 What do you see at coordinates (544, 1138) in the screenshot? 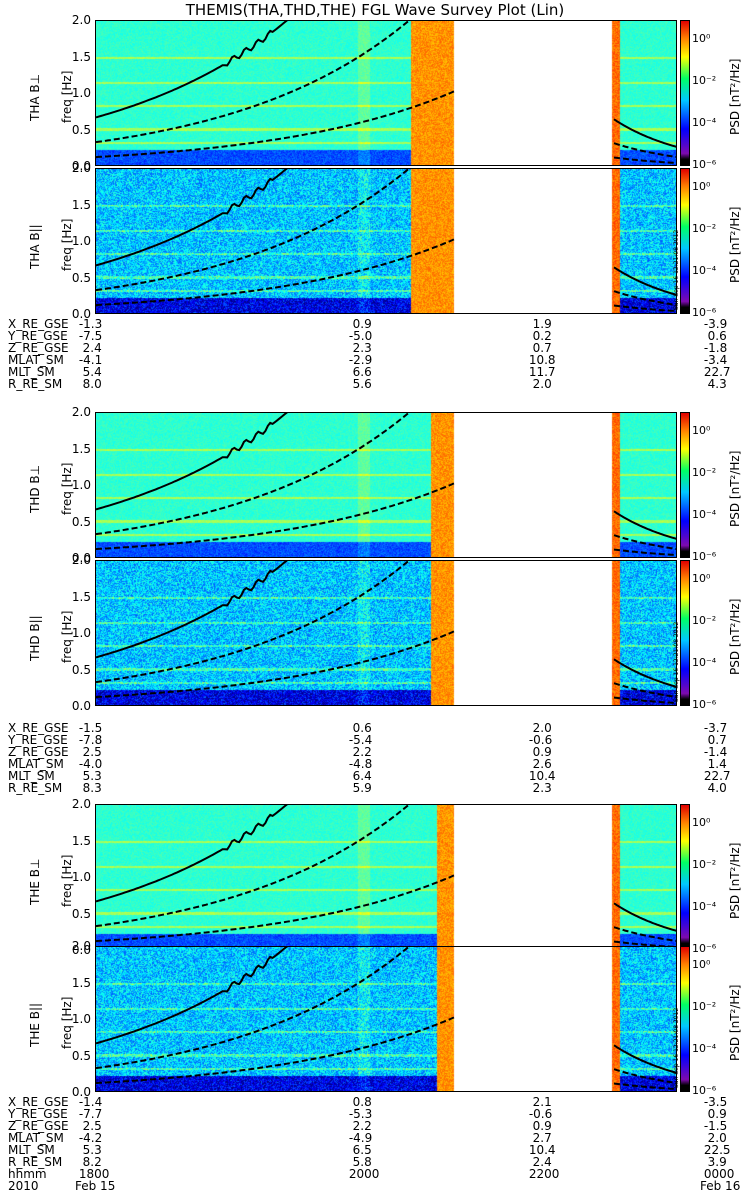
I see `ephemeris-column: 2.1 -0.6 0.9 2.7 10.4 2.4 2200` at bounding box center [544, 1138].